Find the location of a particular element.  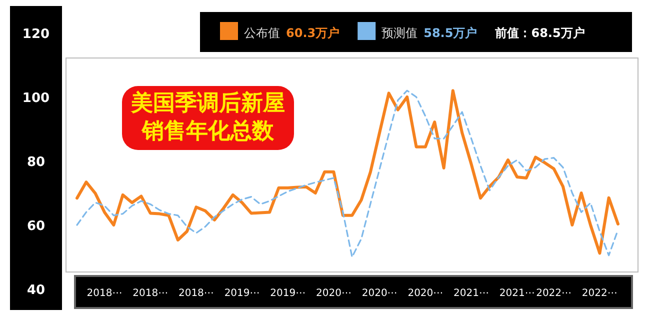

legend-label: 公布值 is located at coordinates (262, 33).